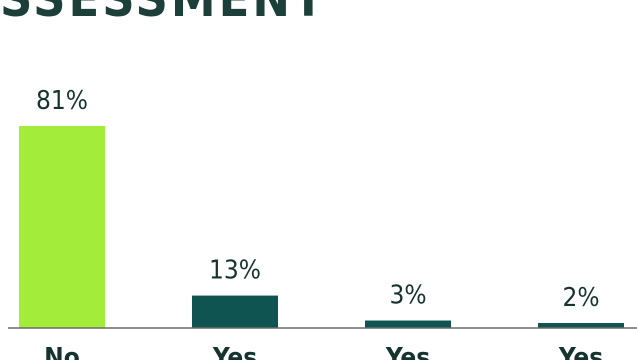 This screenshot has height=360, width=637. What do you see at coordinates (163, 12) in the screenshot?
I see `chart-title: SSESSMENT` at bounding box center [163, 12].